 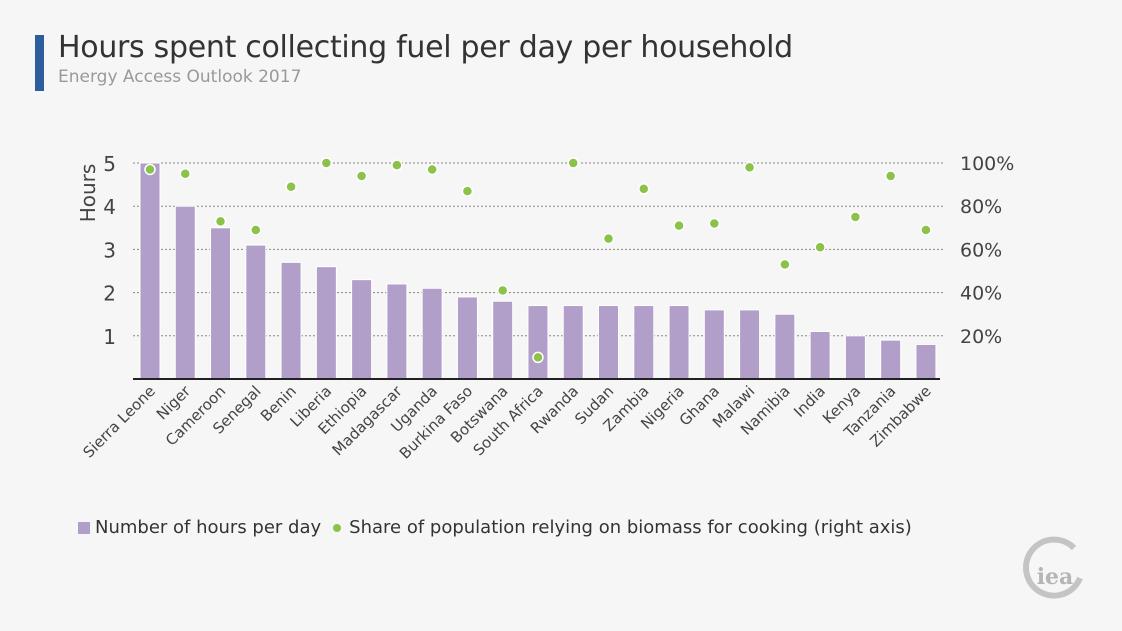 I want to click on legend-point-swatch, so click(x=337, y=527).